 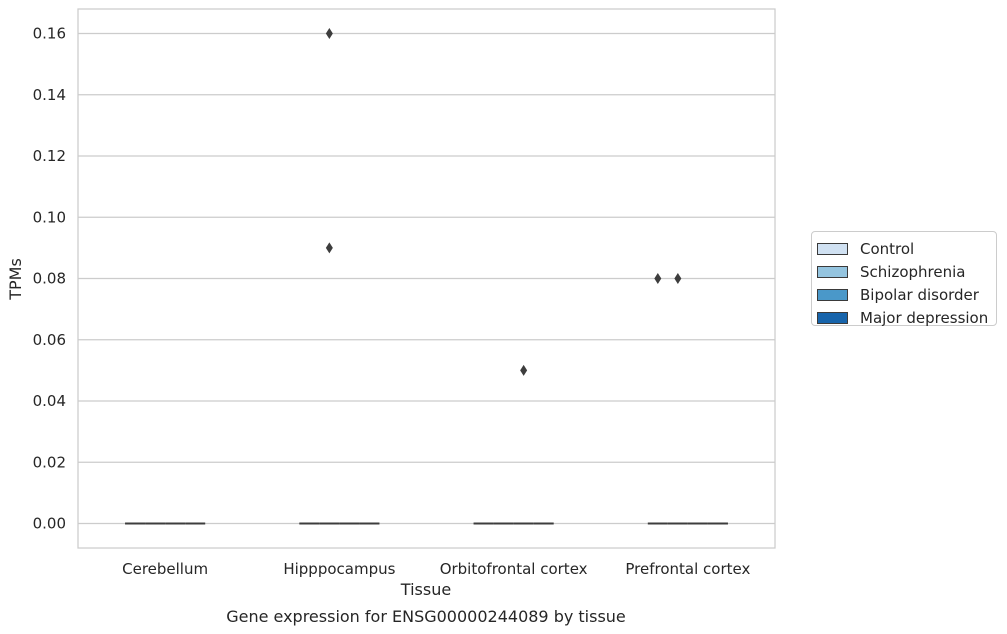 I want to click on legend-item-bipolar-disorder: Bipolar disorder, so click(x=906, y=294).